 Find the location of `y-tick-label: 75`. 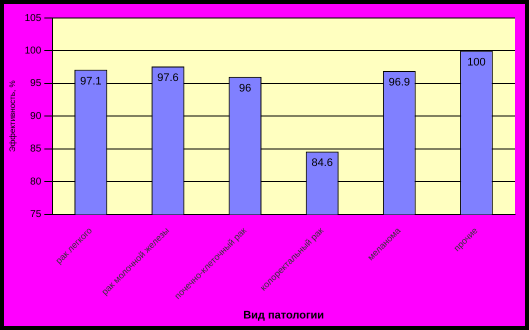

y-tick-label: 75 is located at coordinates (36, 214).